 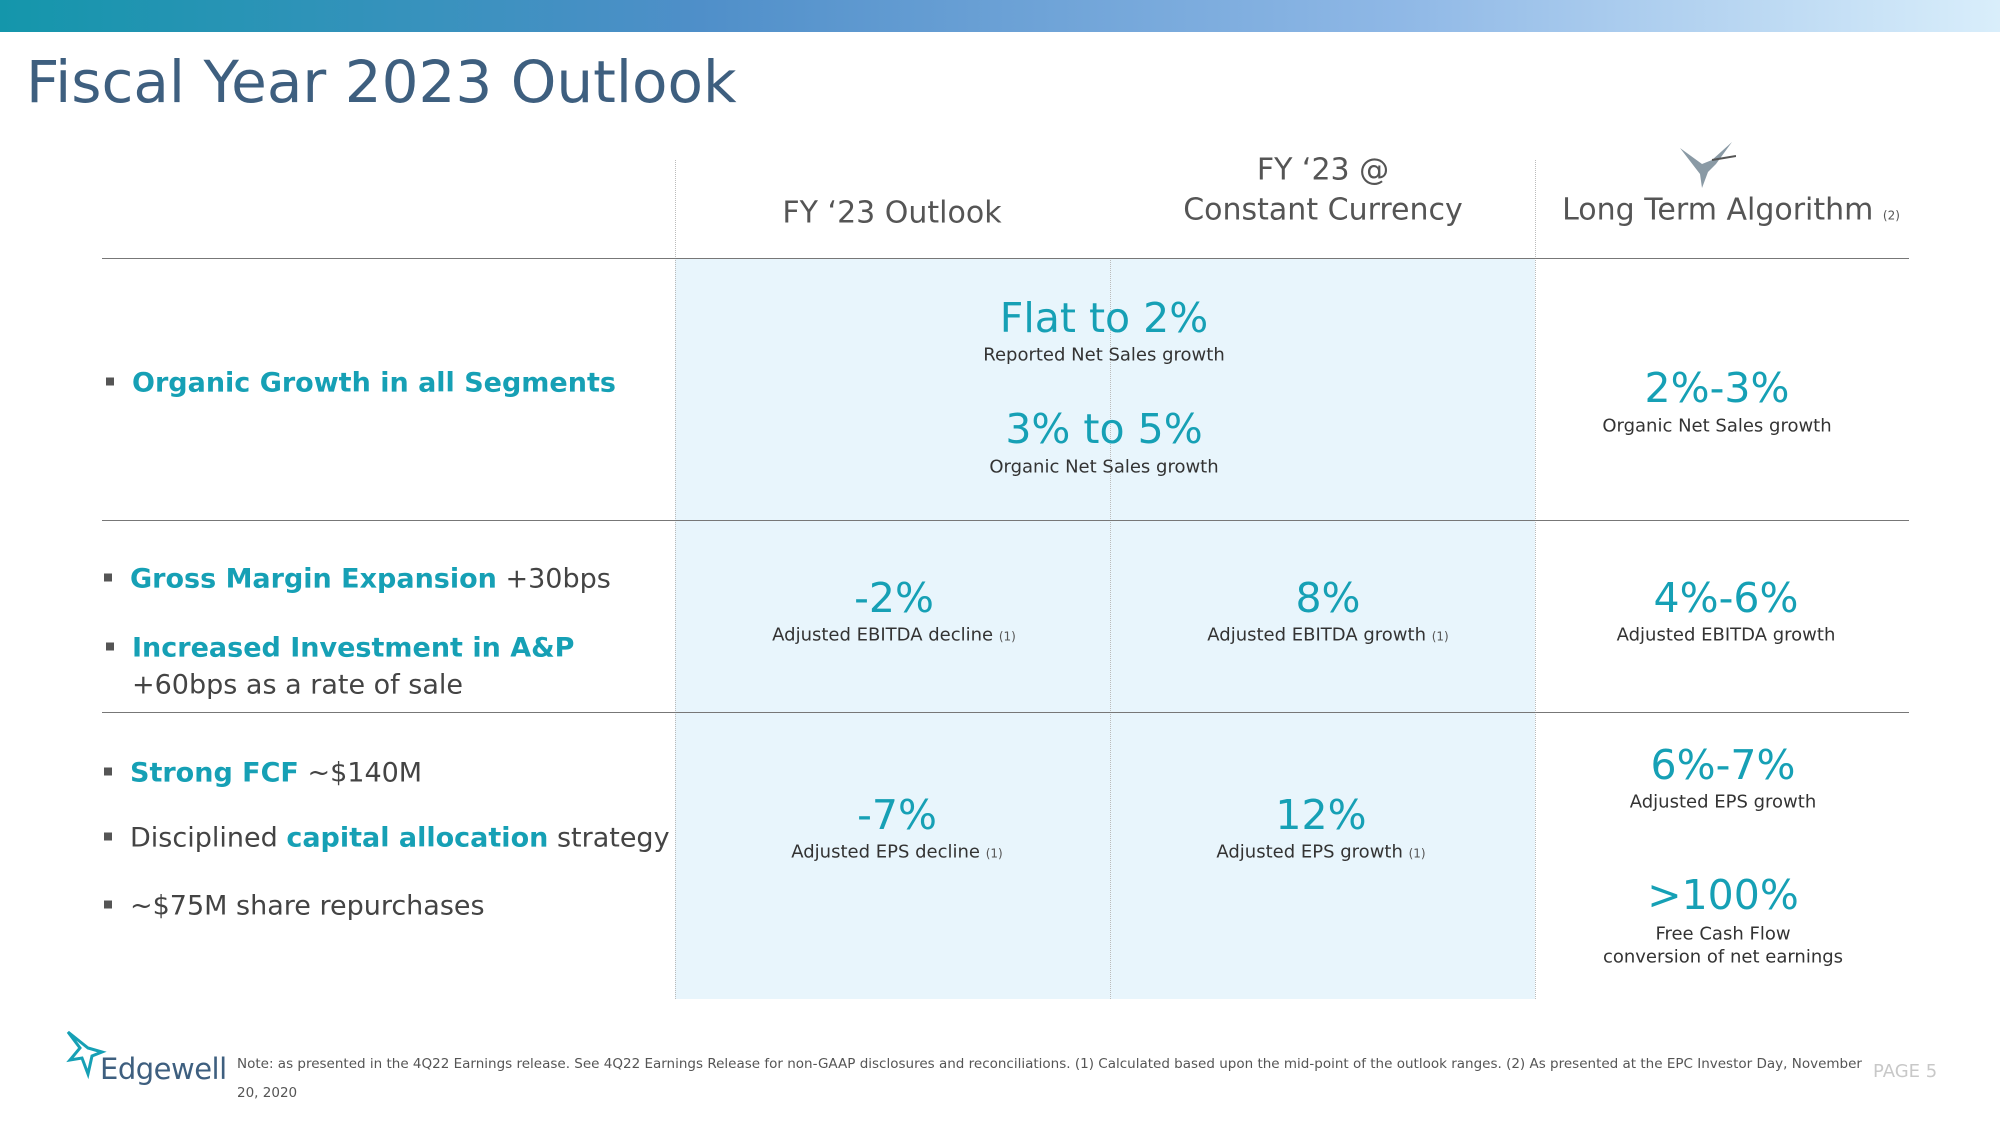 I want to click on metric-caption: Adjusted EPS decline (1), so click(x=896, y=852).